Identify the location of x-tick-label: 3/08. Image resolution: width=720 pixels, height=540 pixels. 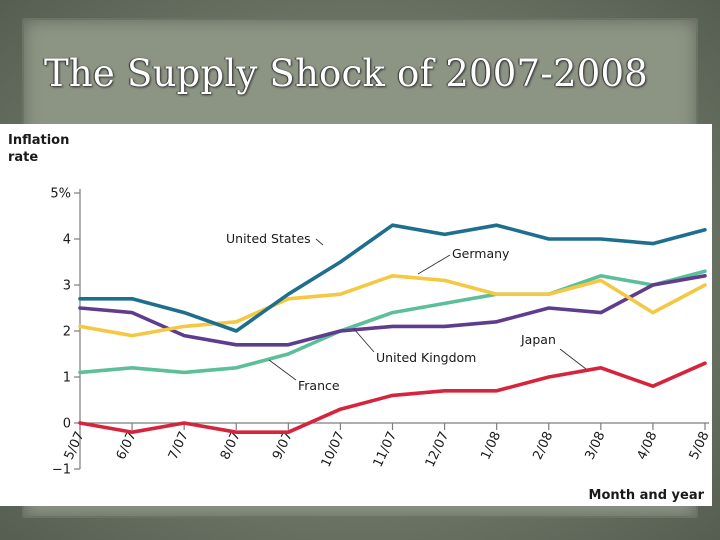
(596, 445).